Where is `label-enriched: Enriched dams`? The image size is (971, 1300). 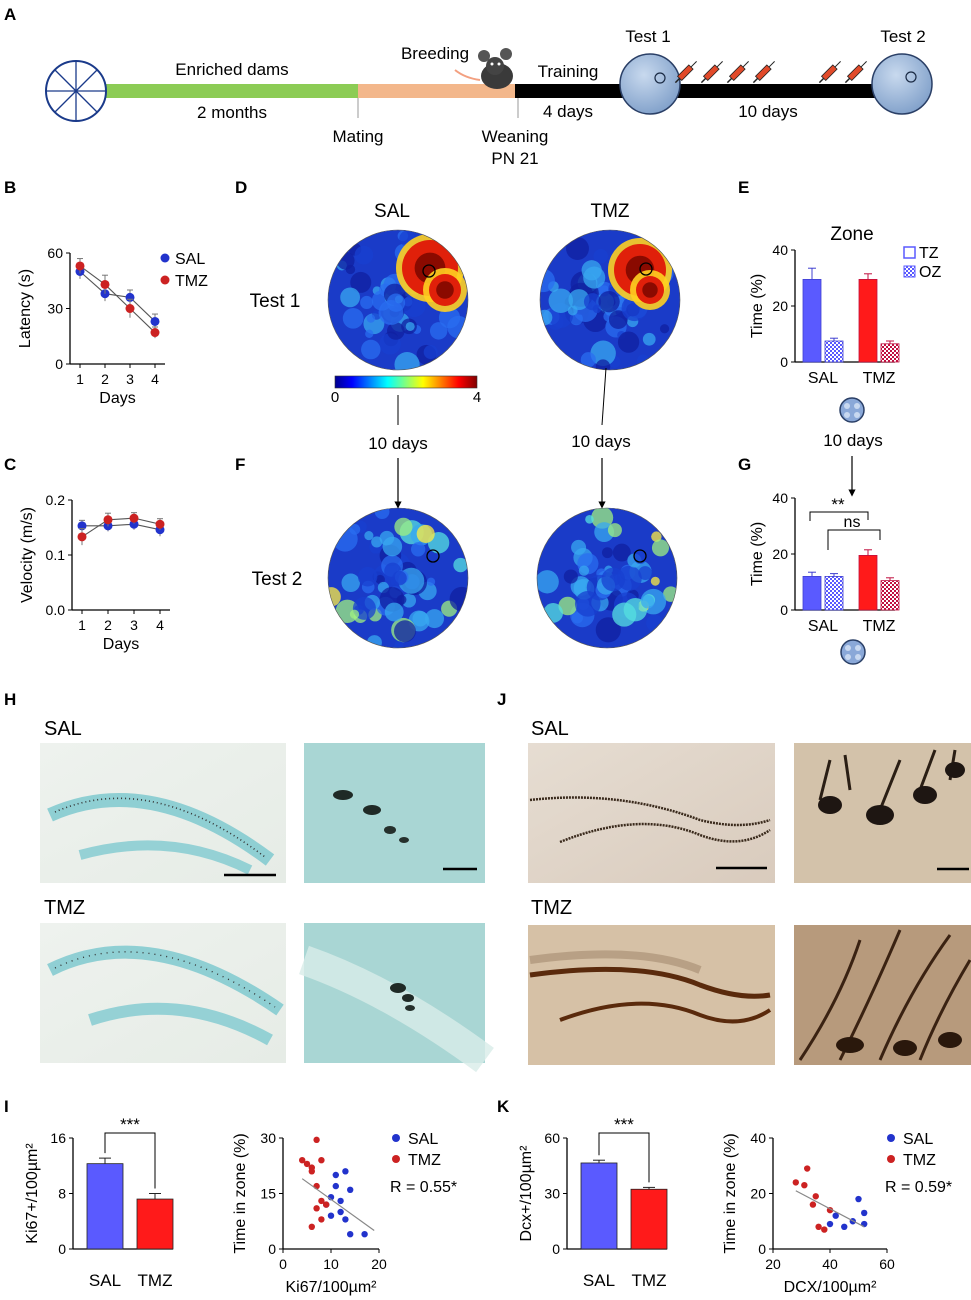
label-enriched: Enriched dams is located at coordinates (231, 69).